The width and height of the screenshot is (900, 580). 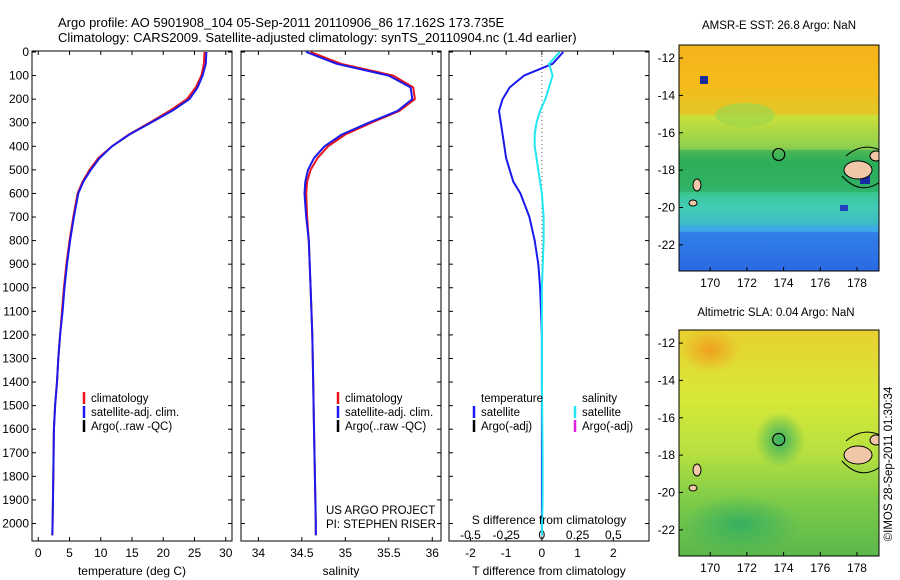 What do you see at coordinates (302, 553) in the screenshot?
I see `x-tick-label: 34.5` at bounding box center [302, 553].